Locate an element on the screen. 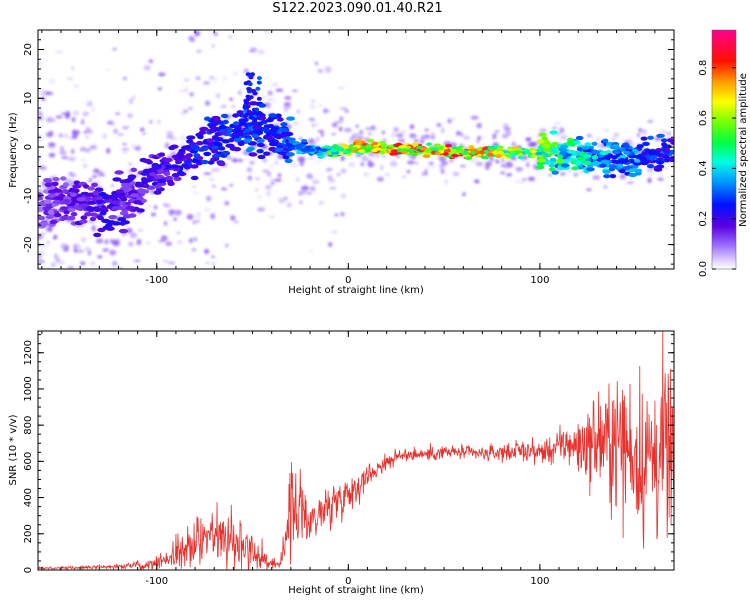 Image resolution: width=750 pixels, height=600 pixels. colorbar-tick-label: 0.8 is located at coordinates (703, 68).